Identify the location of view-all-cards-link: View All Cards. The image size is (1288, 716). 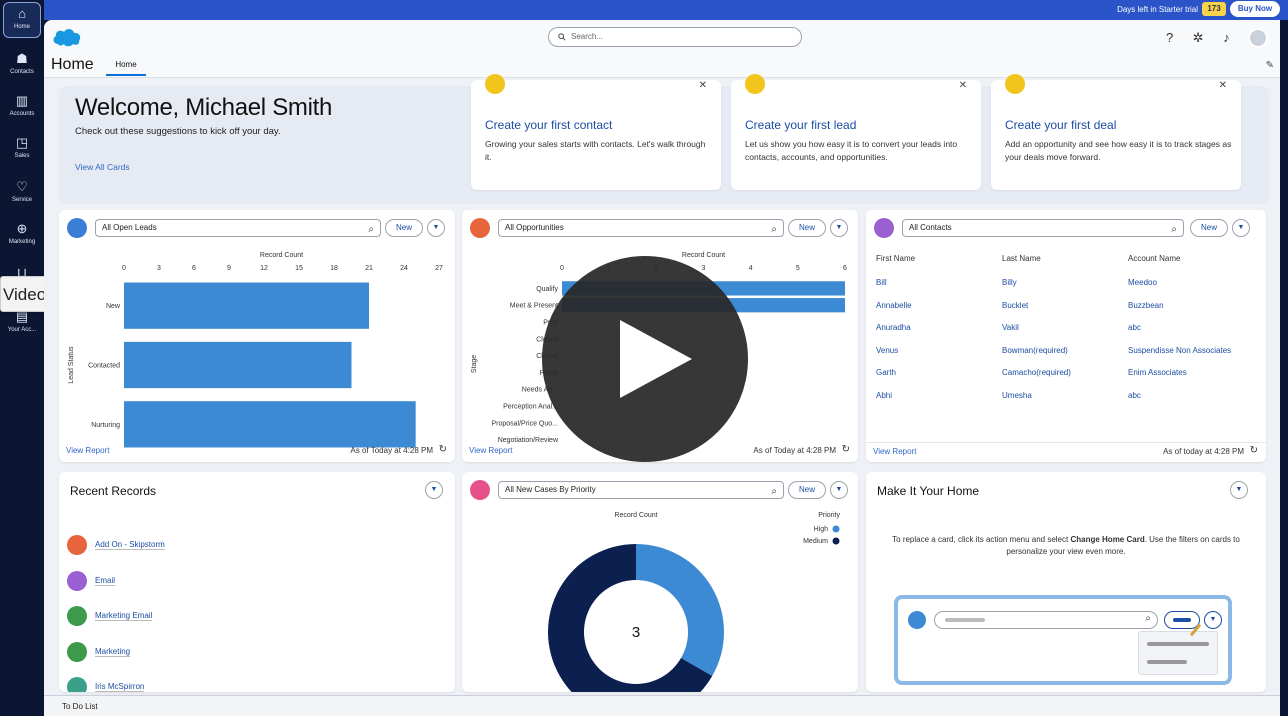
(102, 167).